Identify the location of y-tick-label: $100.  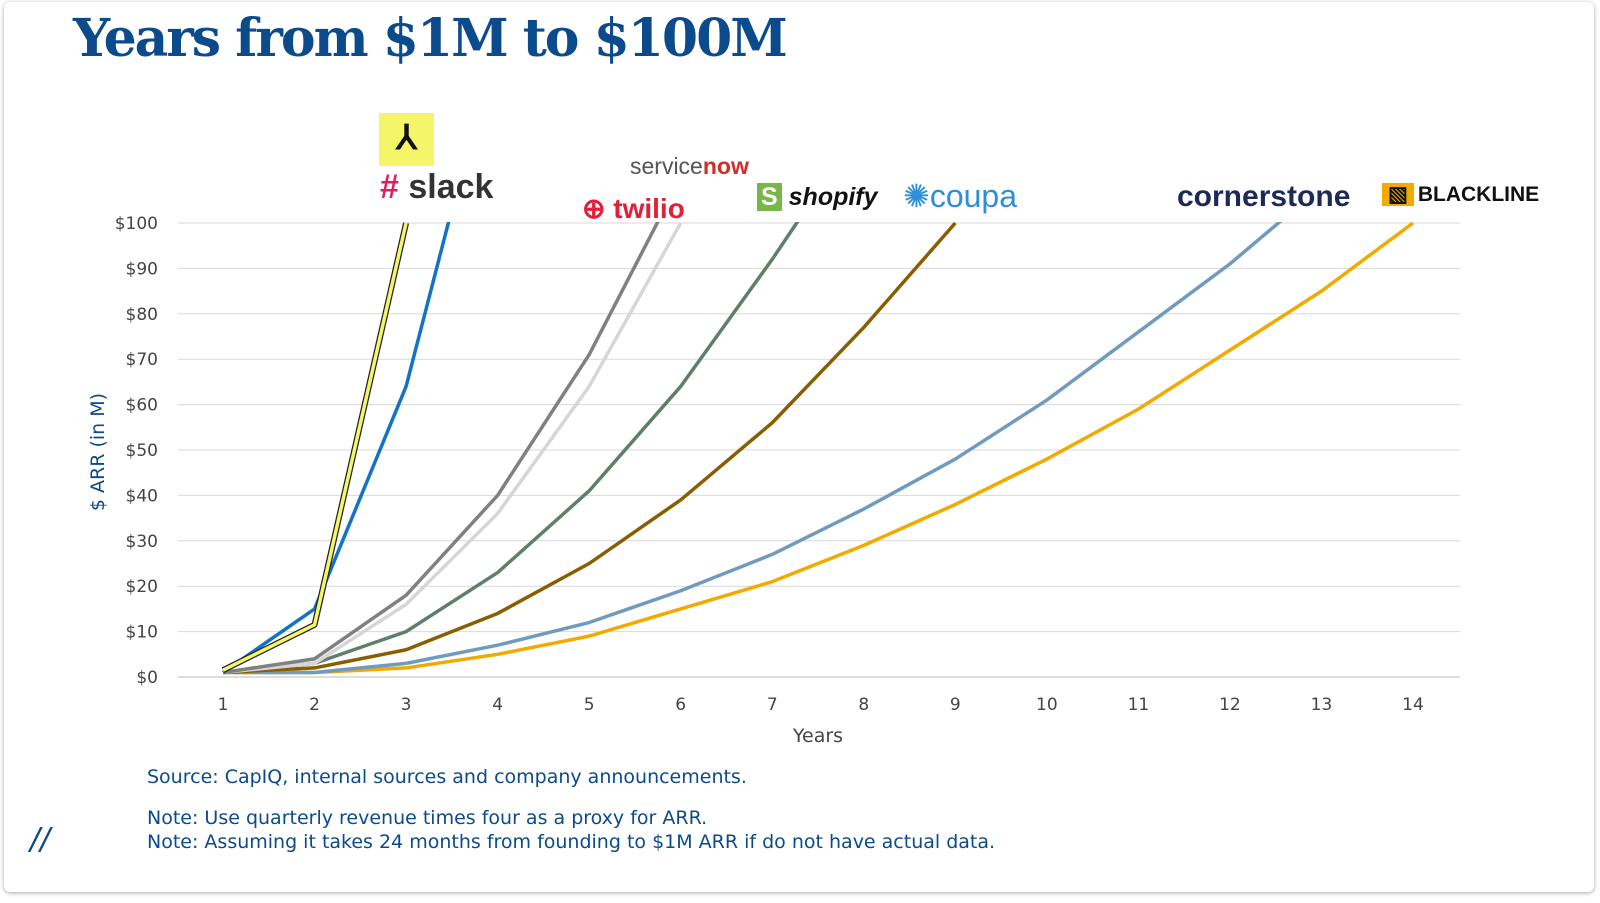
(136, 224).